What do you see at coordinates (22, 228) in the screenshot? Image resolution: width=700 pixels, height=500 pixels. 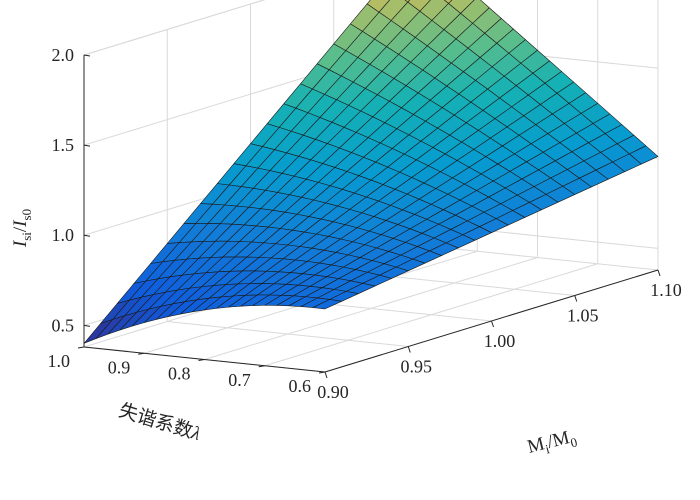 I see `z-axis-title: Isi/Is0` at bounding box center [22, 228].